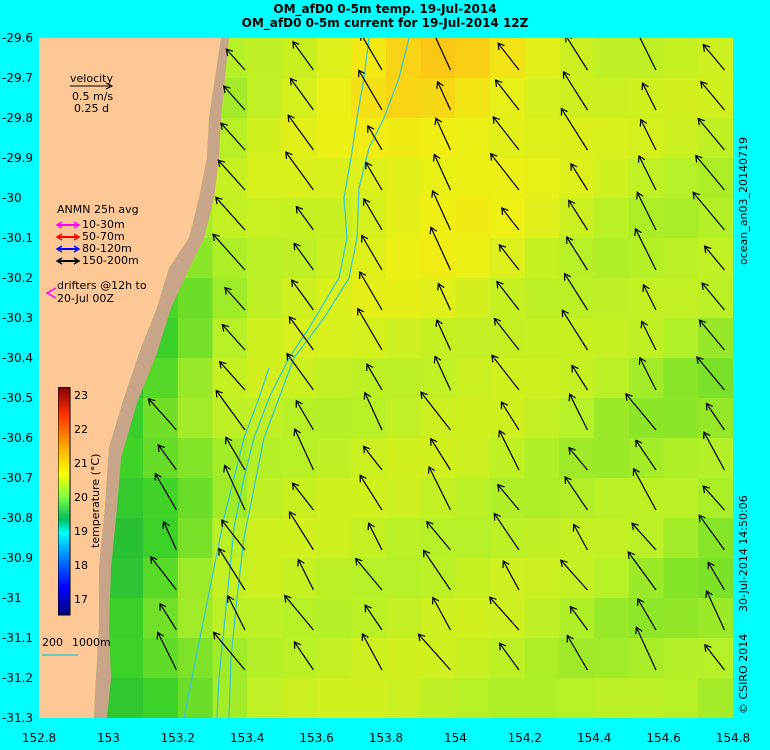  What do you see at coordinates (18, 78) in the screenshot?
I see `y-tick-label: -29.7` at bounding box center [18, 78].